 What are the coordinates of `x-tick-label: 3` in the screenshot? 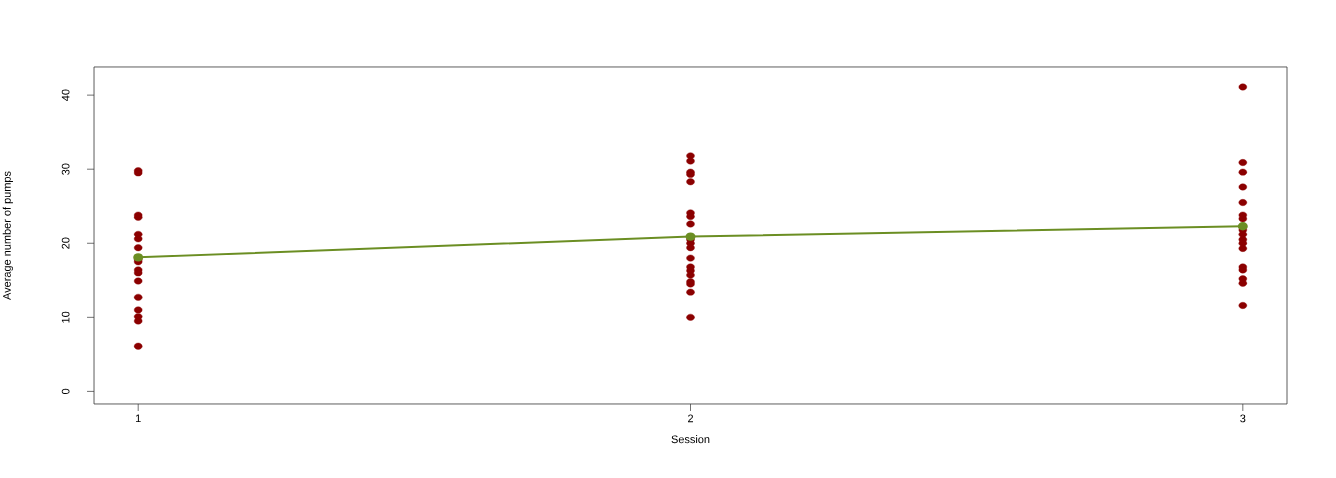 It's located at (1243, 418).